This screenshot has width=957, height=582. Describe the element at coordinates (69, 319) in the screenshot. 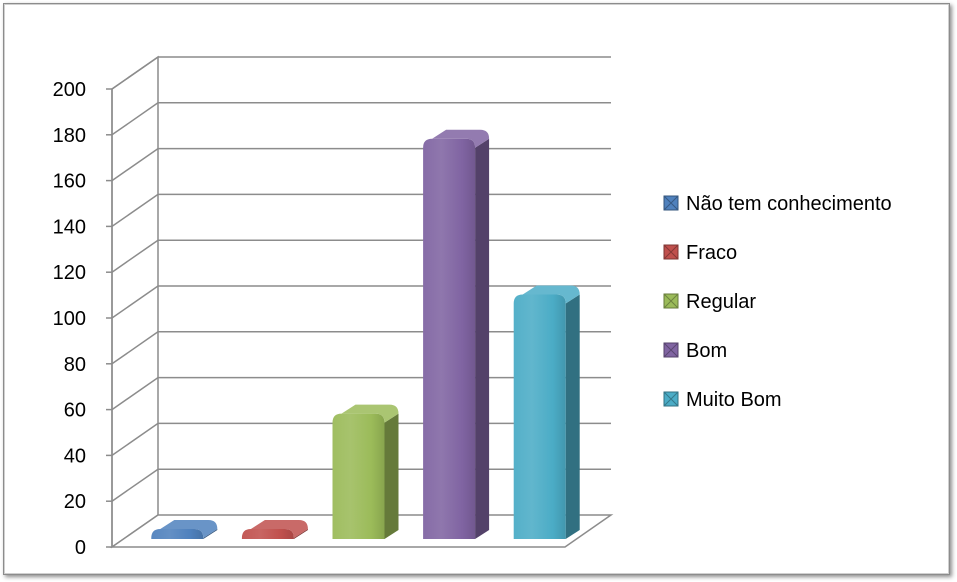

I see `y-tick-label: 100` at that location.